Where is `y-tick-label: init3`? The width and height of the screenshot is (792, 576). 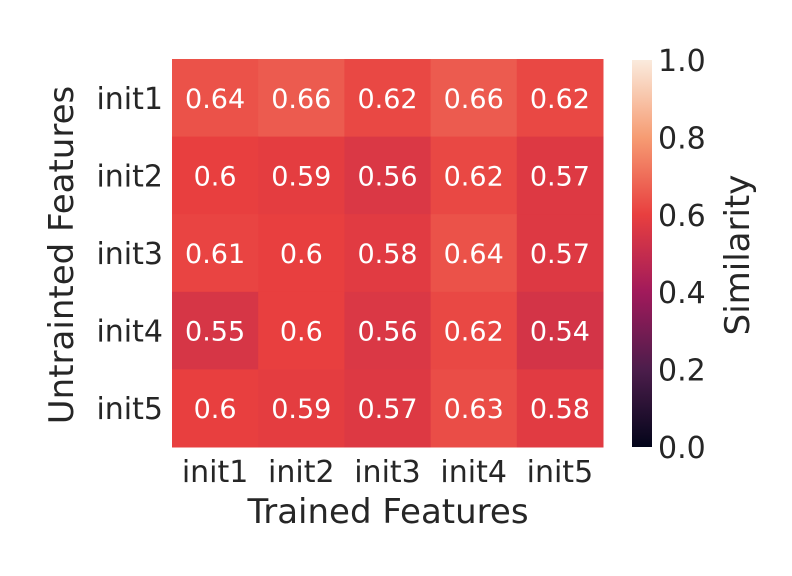
y-tick-label: init3 is located at coordinates (129, 254).